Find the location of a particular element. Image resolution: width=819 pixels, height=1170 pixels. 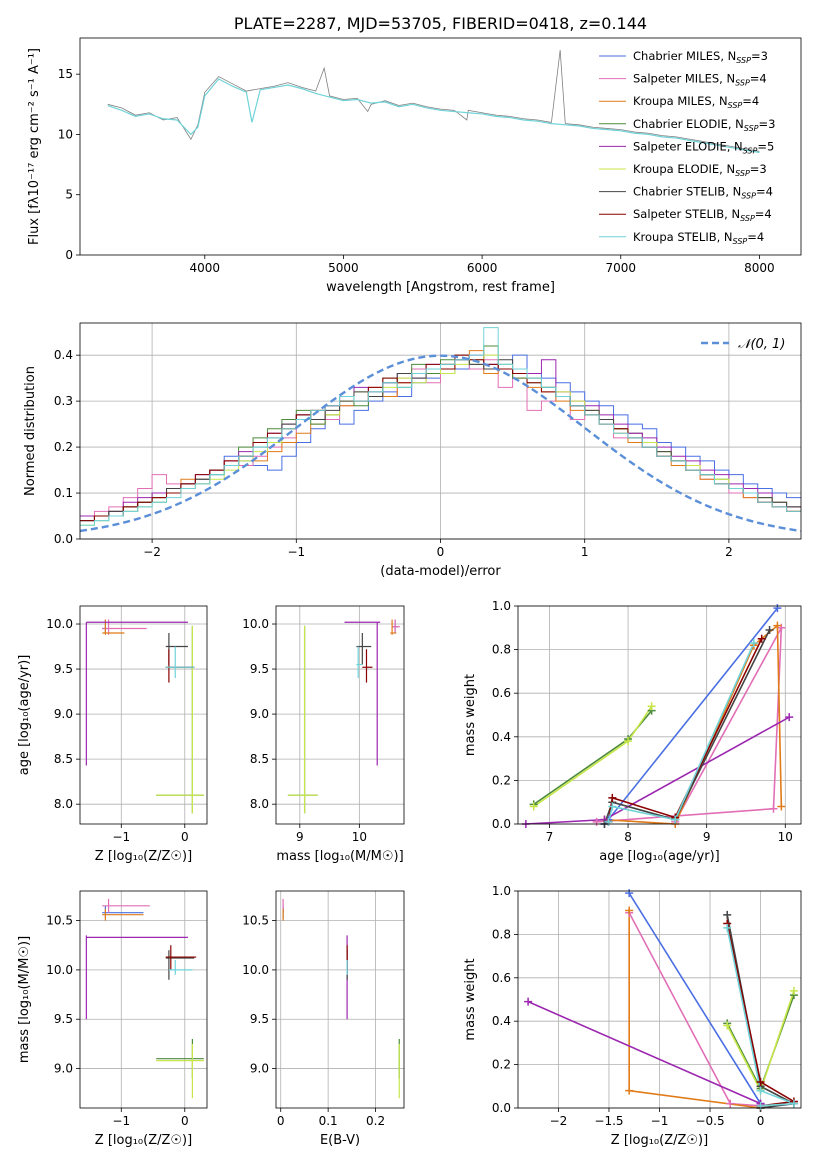

weight-line-Salpeter STELIB is located at coordinates (761, 1015).